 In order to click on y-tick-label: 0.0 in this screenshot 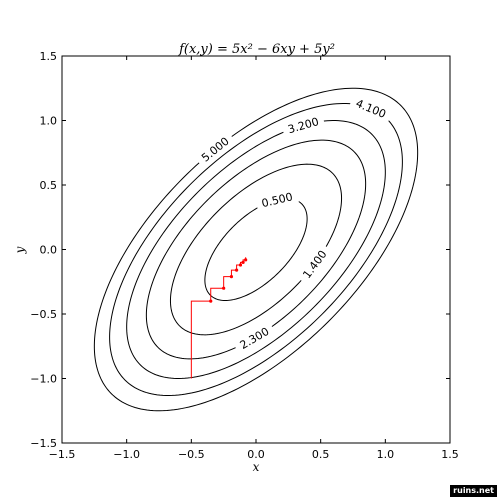, I will do `click(49, 250)`.